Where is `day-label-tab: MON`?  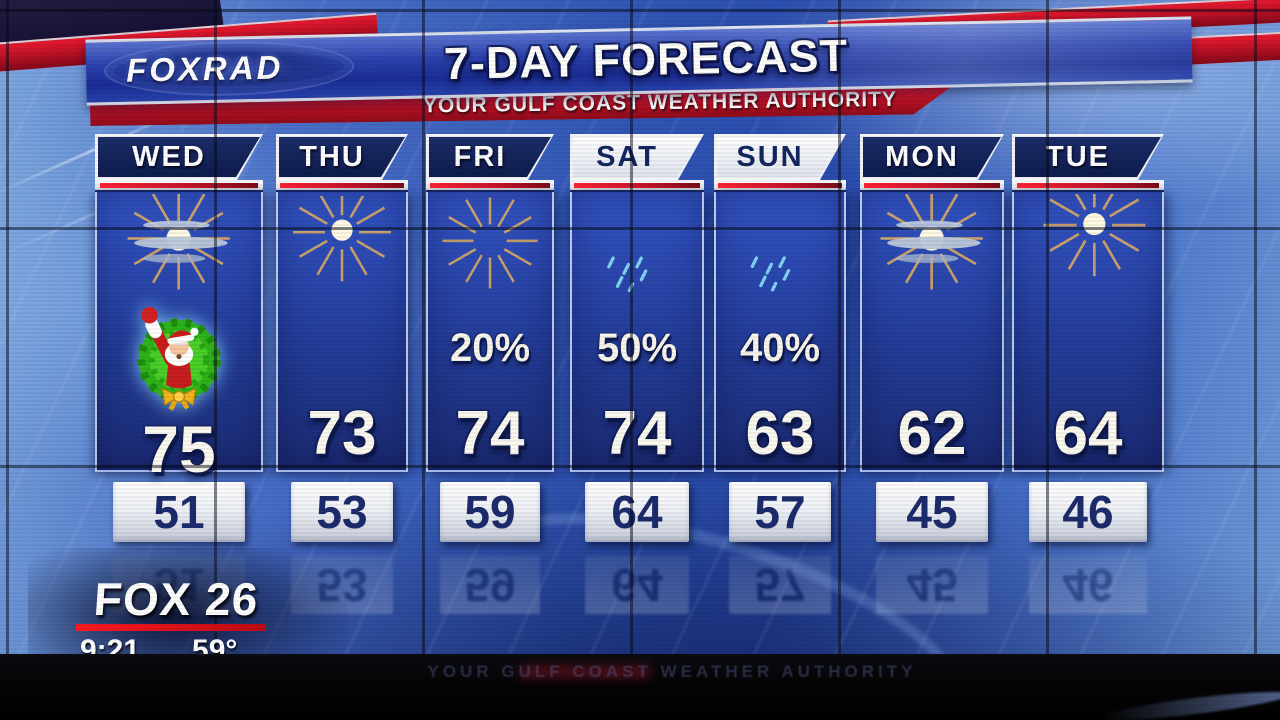 day-label-tab: MON is located at coordinates (932, 157).